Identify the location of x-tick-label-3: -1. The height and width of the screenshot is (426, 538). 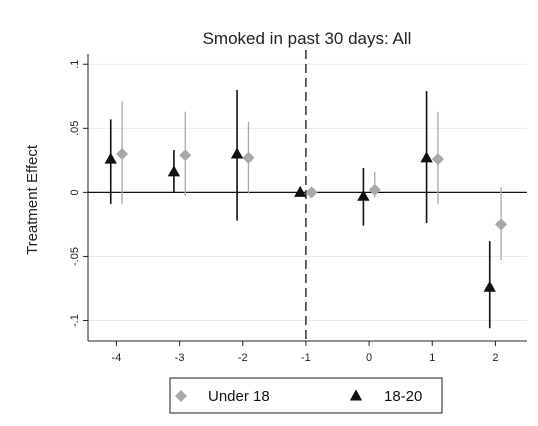
(306, 358).